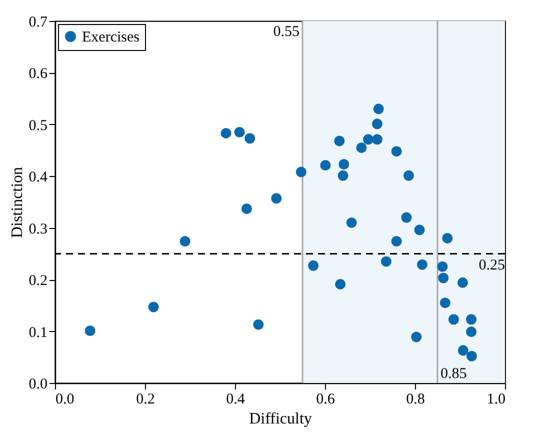 The width and height of the screenshot is (533, 432). I want to click on y-tick-label: 0.2, so click(38, 281).